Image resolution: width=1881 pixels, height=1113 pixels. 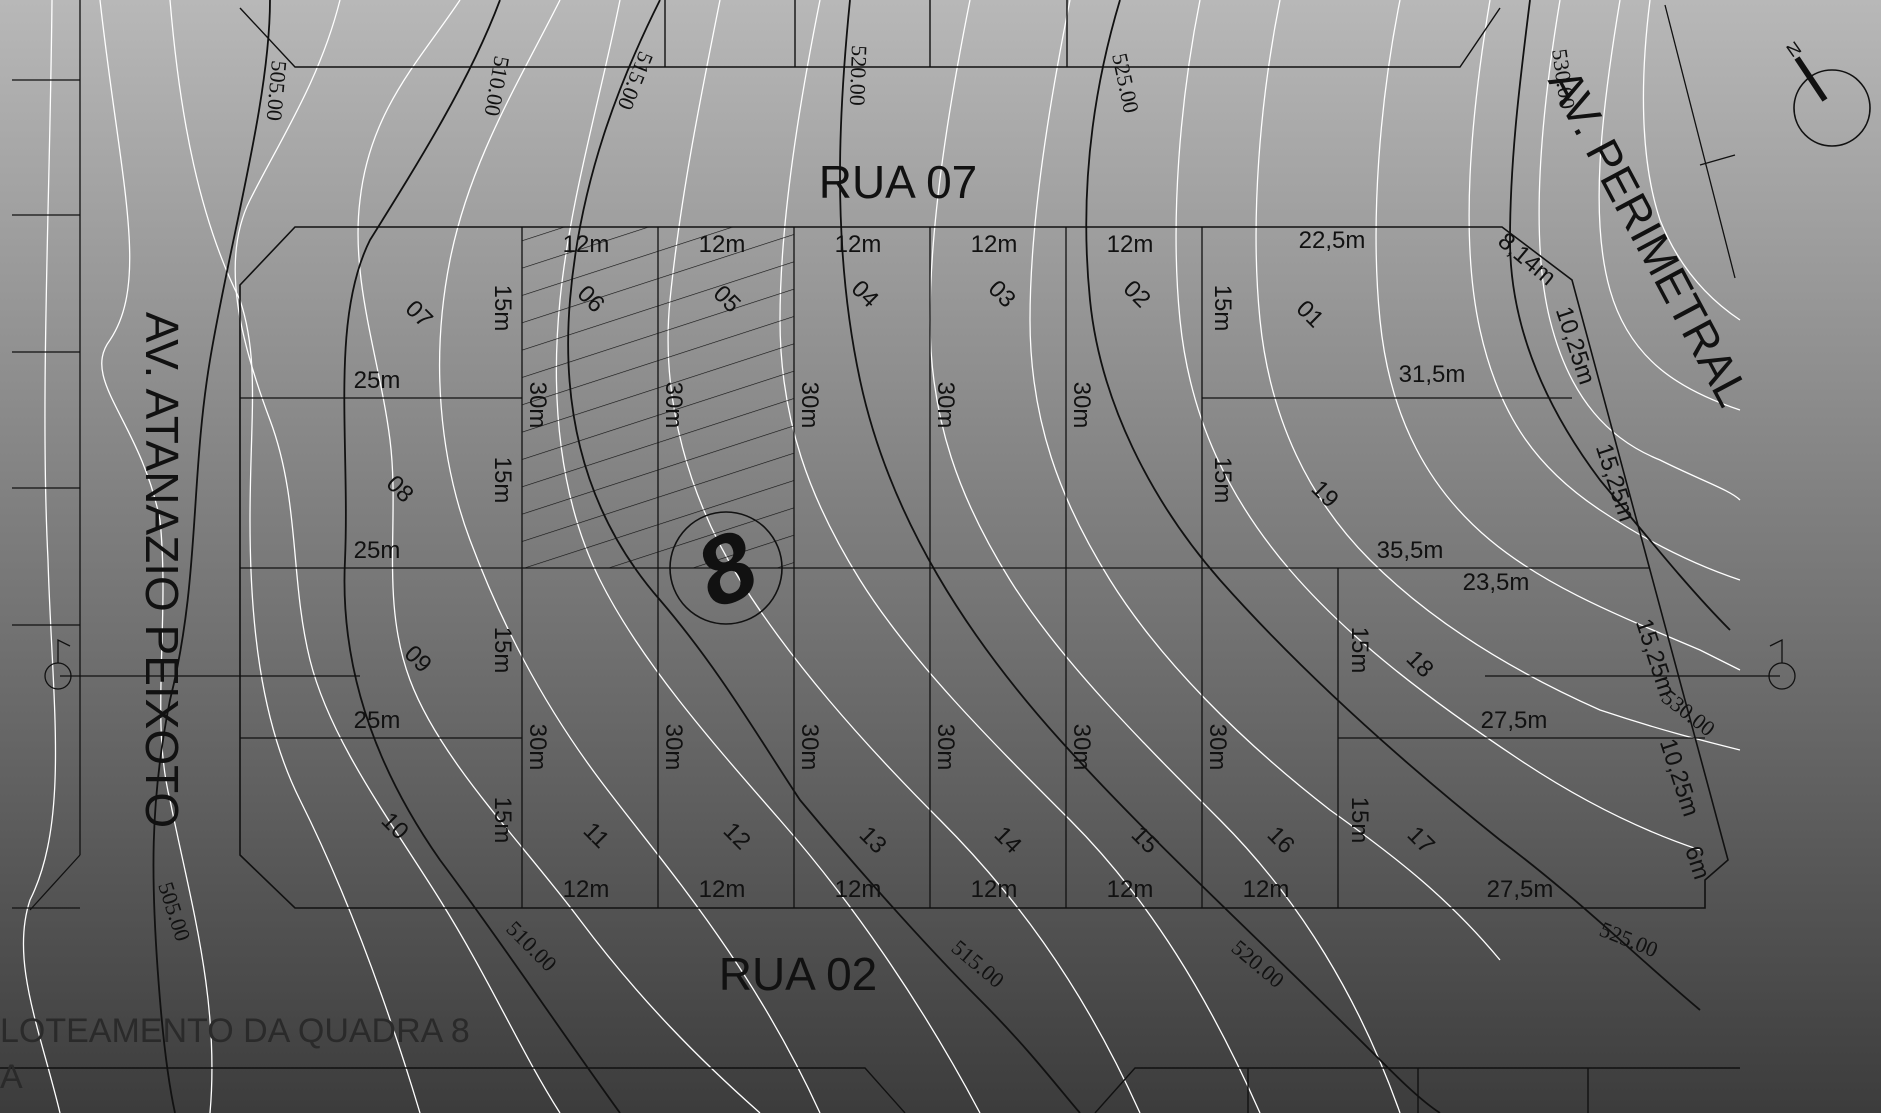 What do you see at coordinates (1432, 374) in the screenshot?
I see `dimension-label: 31,5m` at bounding box center [1432, 374].